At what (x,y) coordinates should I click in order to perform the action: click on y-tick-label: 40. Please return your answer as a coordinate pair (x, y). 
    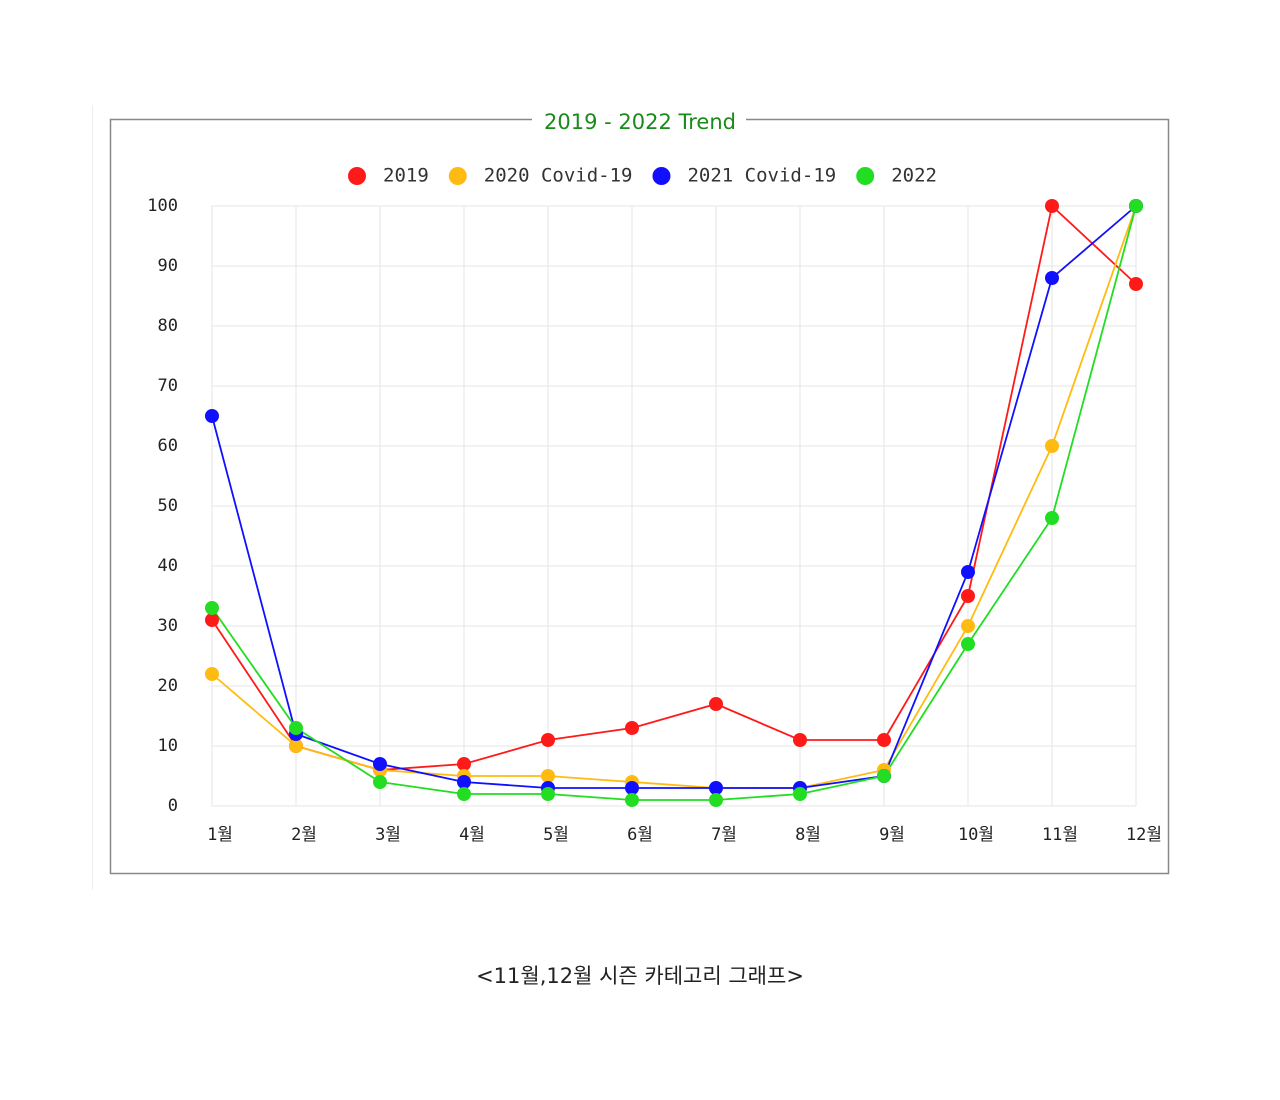
    Looking at the image, I should click on (168, 566).